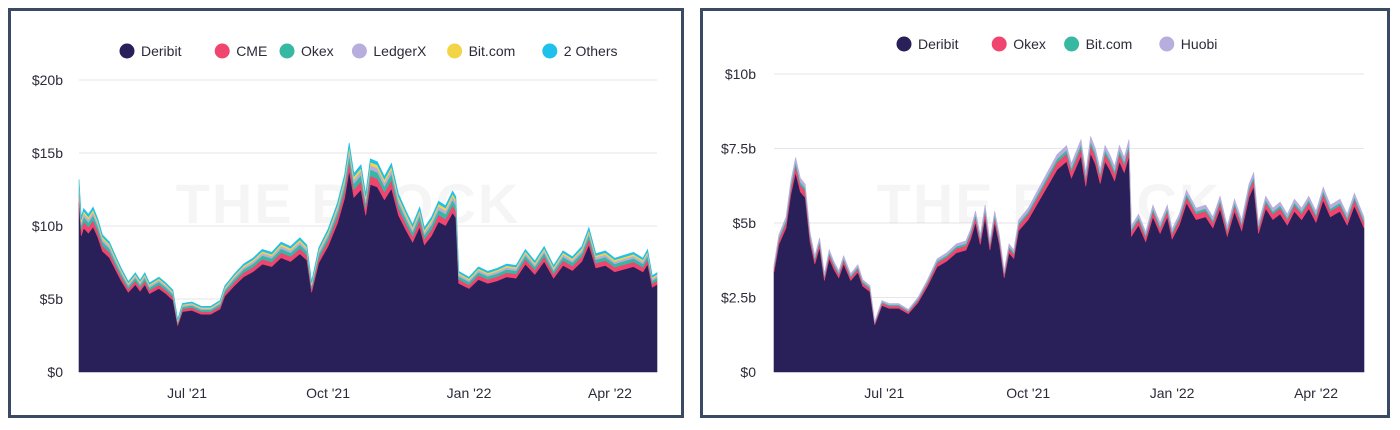  I want to click on legend-item: LedgerX, so click(389, 51).